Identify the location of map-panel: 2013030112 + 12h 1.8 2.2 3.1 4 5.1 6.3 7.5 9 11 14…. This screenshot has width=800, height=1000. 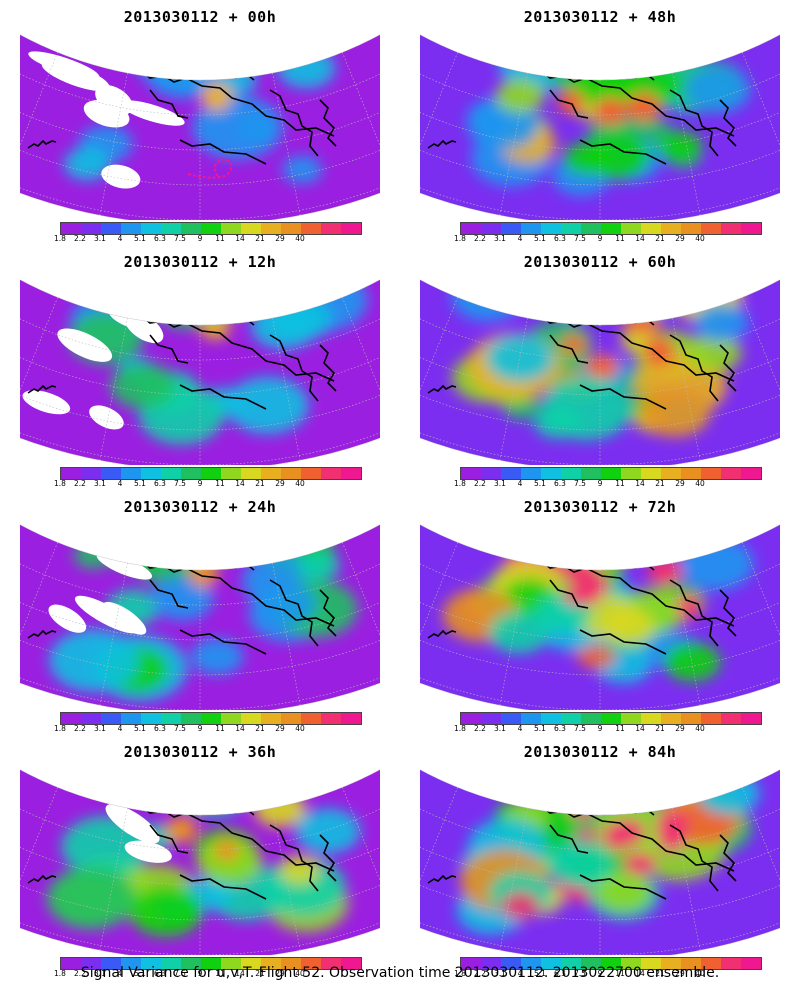
(200, 367).